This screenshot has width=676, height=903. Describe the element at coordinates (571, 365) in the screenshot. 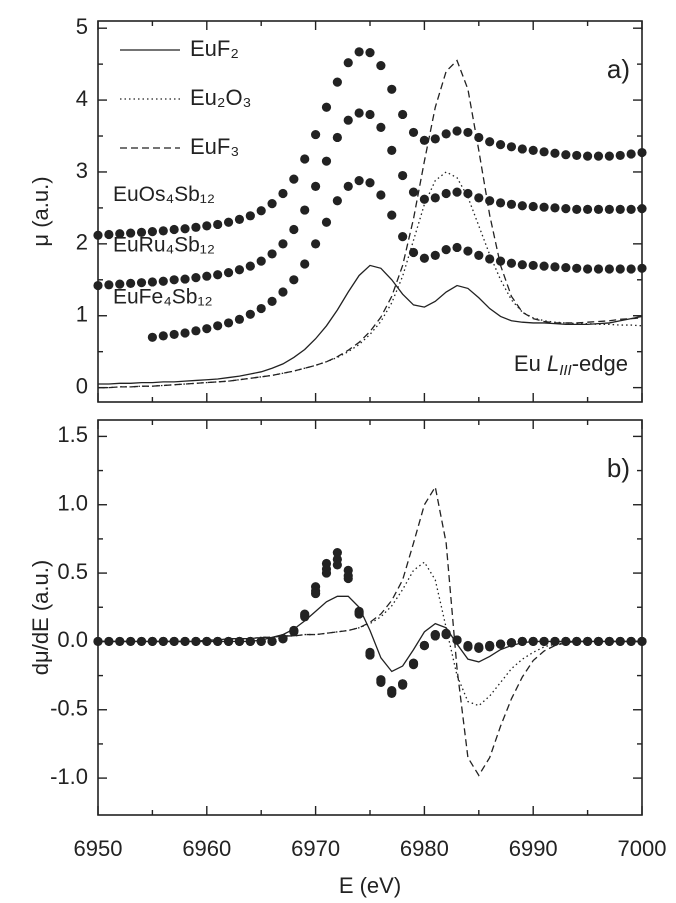

I see `annotation: Eu LIII-edge` at that location.